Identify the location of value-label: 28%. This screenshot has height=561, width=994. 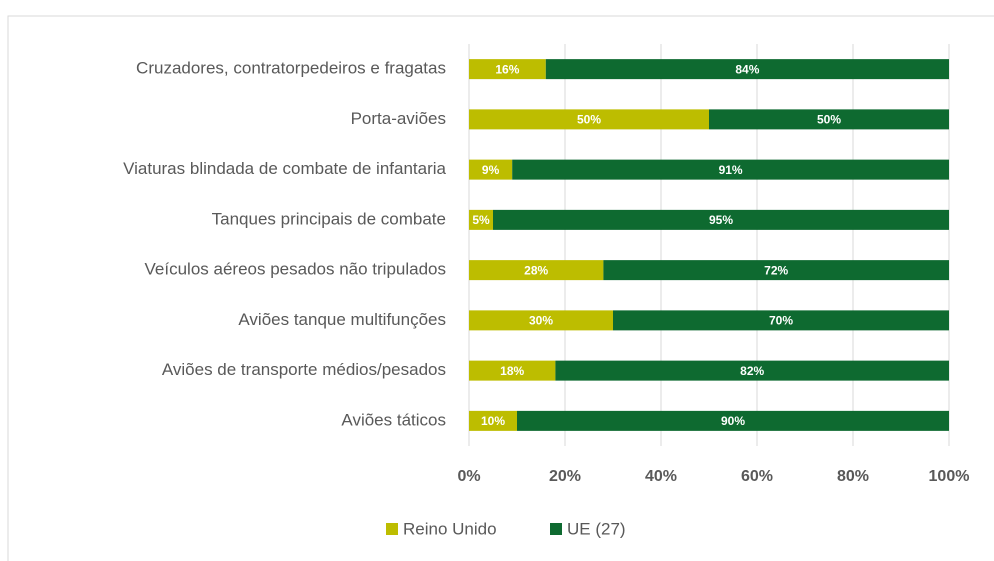
(536, 270).